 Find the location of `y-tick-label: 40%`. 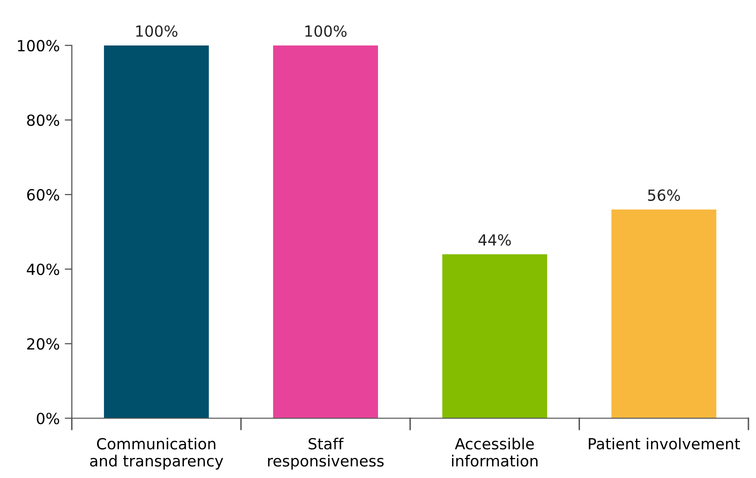

y-tick-label: 40% is located at coordinates (43, 270).